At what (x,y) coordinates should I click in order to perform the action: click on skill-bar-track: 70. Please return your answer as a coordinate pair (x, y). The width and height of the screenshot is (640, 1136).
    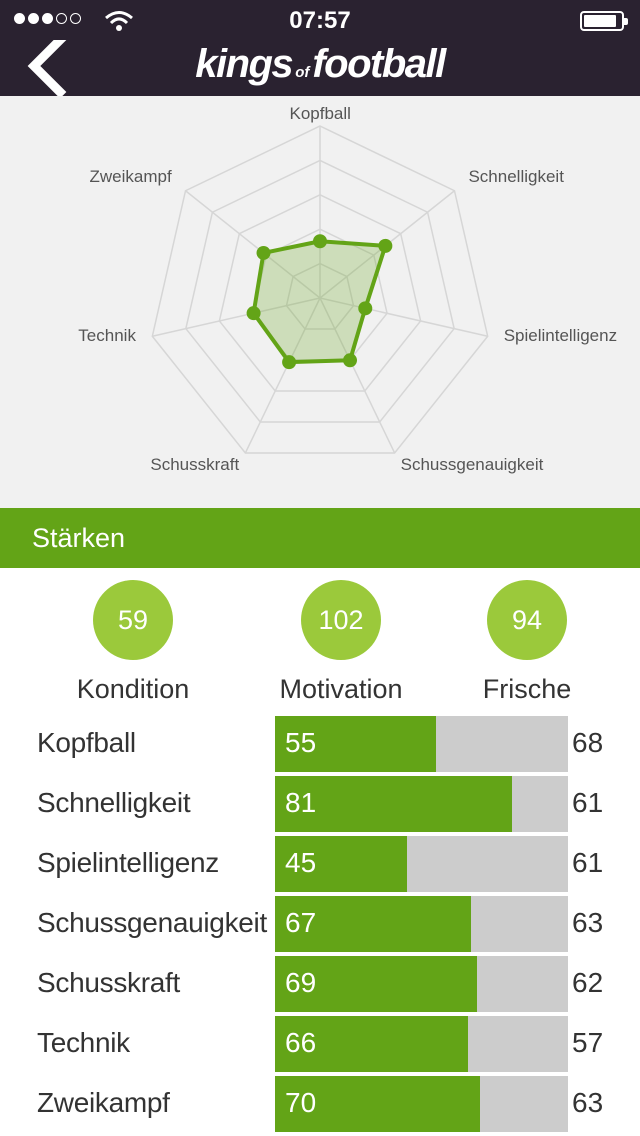
    Looking at the image, I should click on (421, 1104).